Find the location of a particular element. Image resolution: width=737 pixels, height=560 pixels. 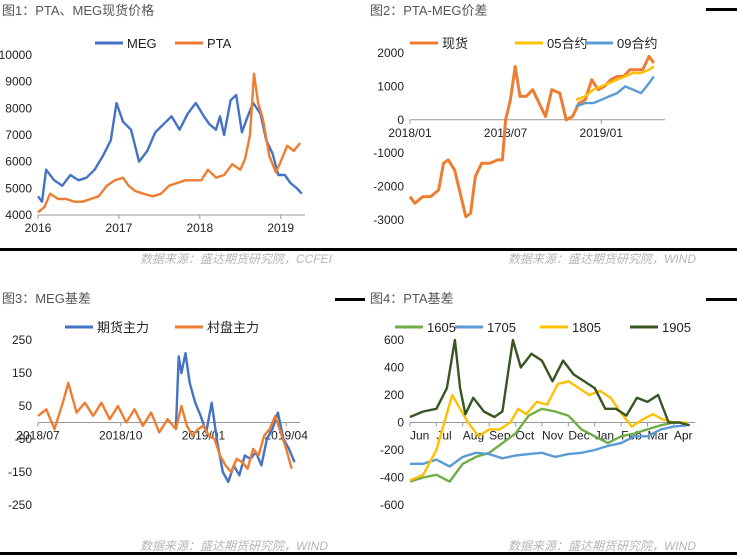

y-tick-label: 50 is located at coordinates (26, 406).